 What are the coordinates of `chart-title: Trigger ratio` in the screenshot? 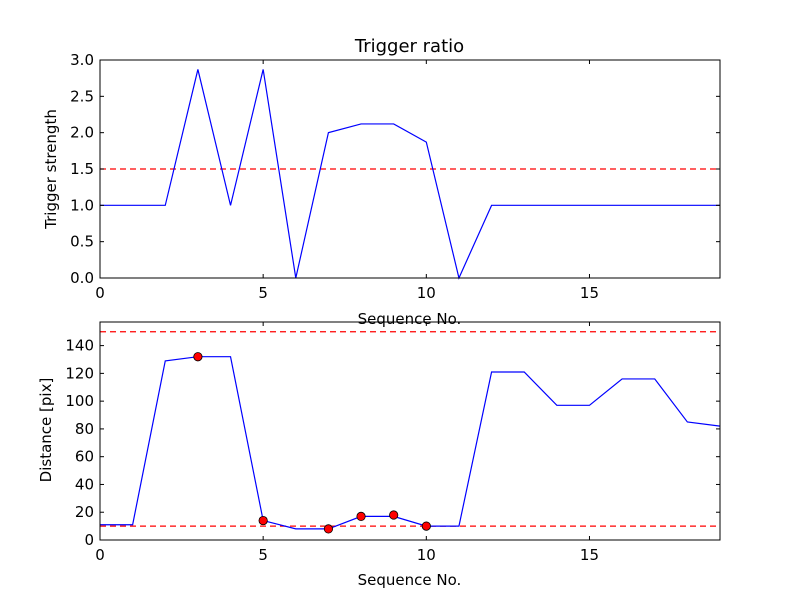 It's located at (409, 46).